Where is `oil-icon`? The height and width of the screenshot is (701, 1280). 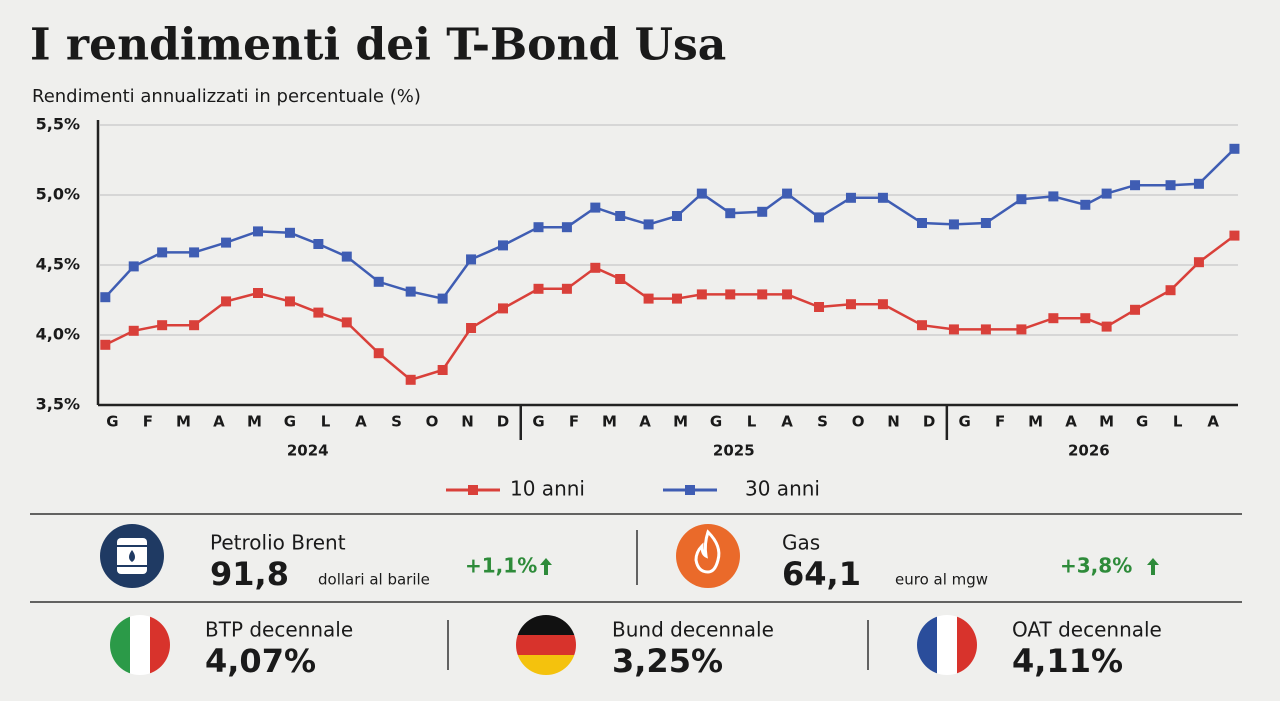
oil-icon is located at coordinates (132, 556).